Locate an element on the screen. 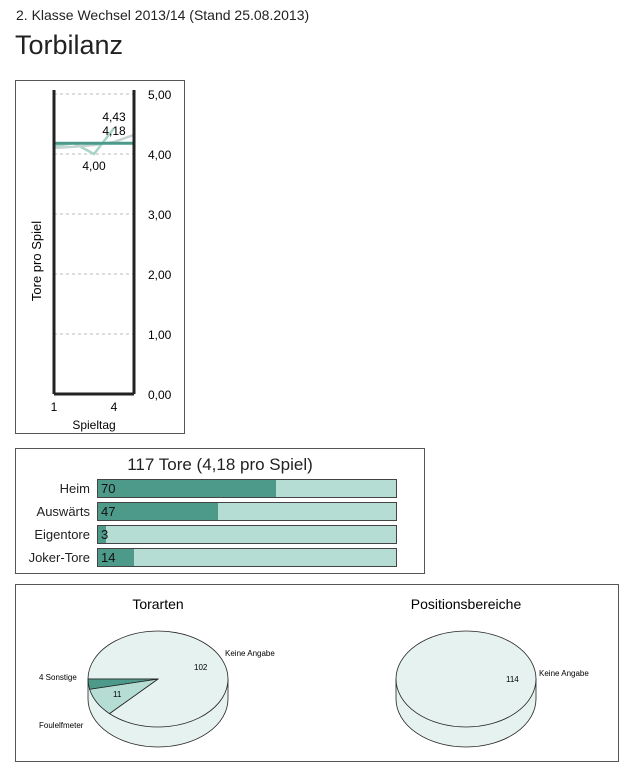 This screenshot has height=769, width=634. y-tick-label: 1,00 is located at coordinates (160, 335).